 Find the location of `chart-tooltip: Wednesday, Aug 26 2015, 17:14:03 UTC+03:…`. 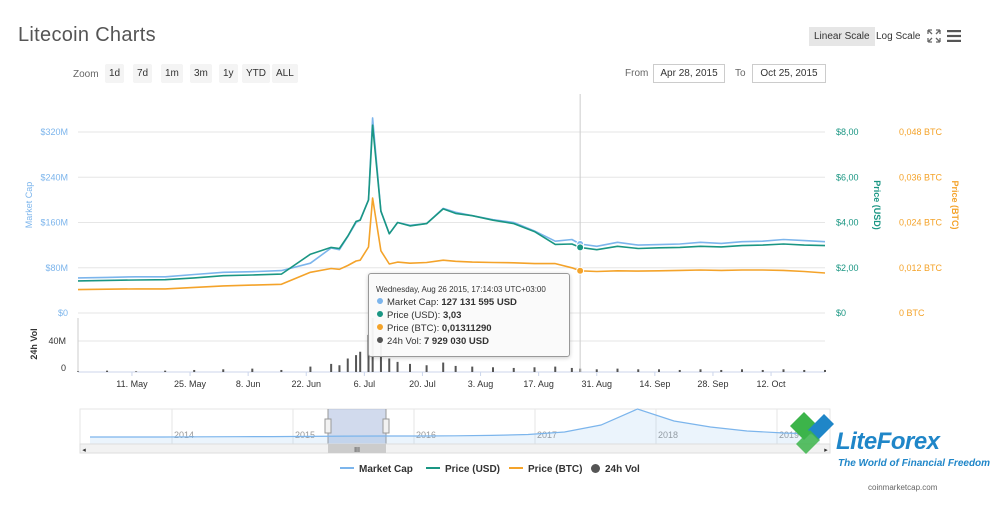

chart-tooltip: Wednesday, Aug 26 2015, 17:14:03 UTC+03:… is located at coordinates (469, 315).